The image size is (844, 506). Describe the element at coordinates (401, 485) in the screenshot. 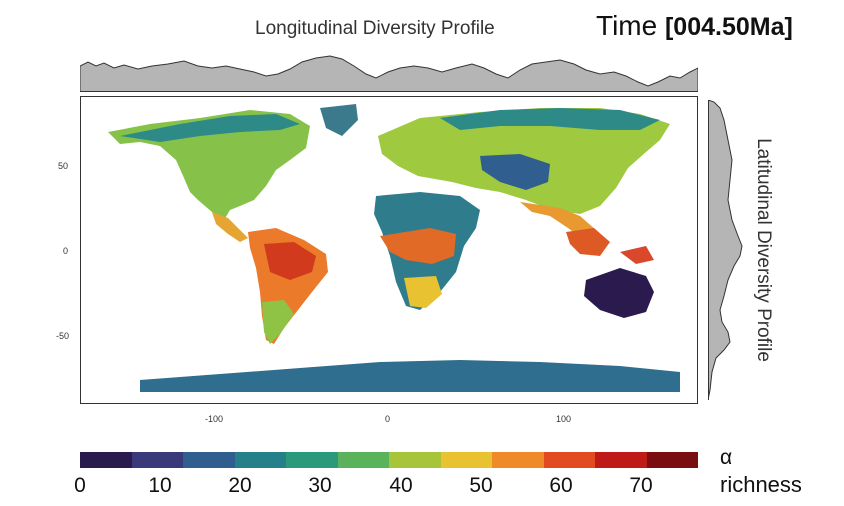

I see `scale-tick-label: 40` at that location.